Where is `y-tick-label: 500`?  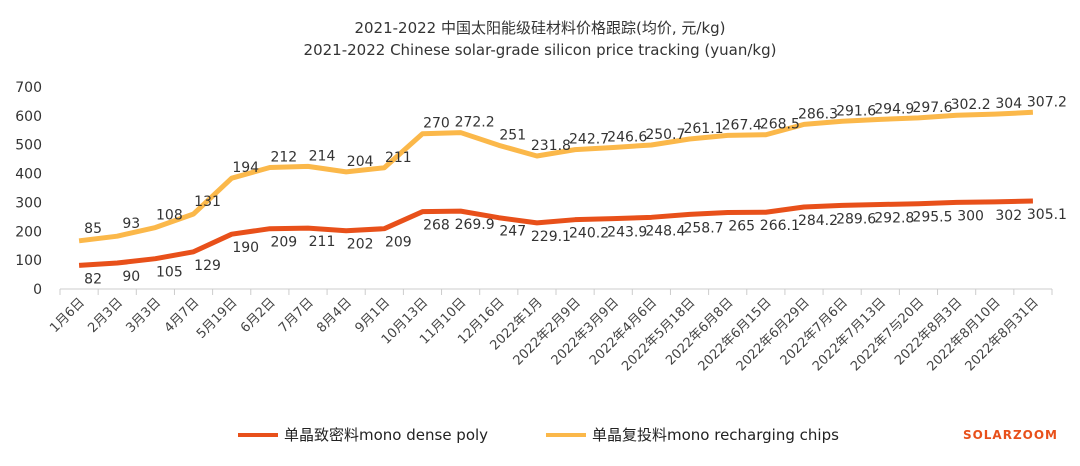
y-tick-label: 500 is located at coordinates (28, 146).